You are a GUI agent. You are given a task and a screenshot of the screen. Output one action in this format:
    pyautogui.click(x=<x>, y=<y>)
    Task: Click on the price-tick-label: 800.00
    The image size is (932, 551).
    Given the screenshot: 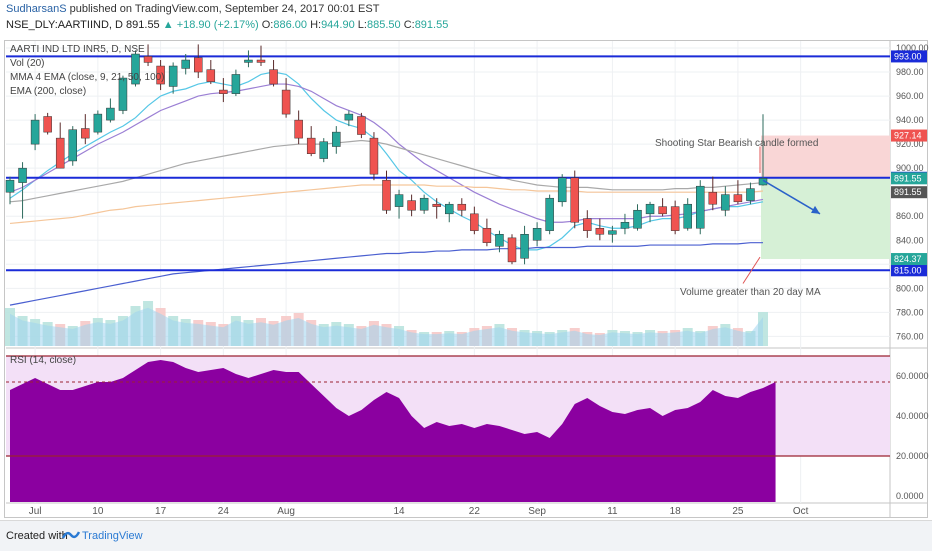 What is the action you would take?
    pyautogui.click(x=910, y=288)
    